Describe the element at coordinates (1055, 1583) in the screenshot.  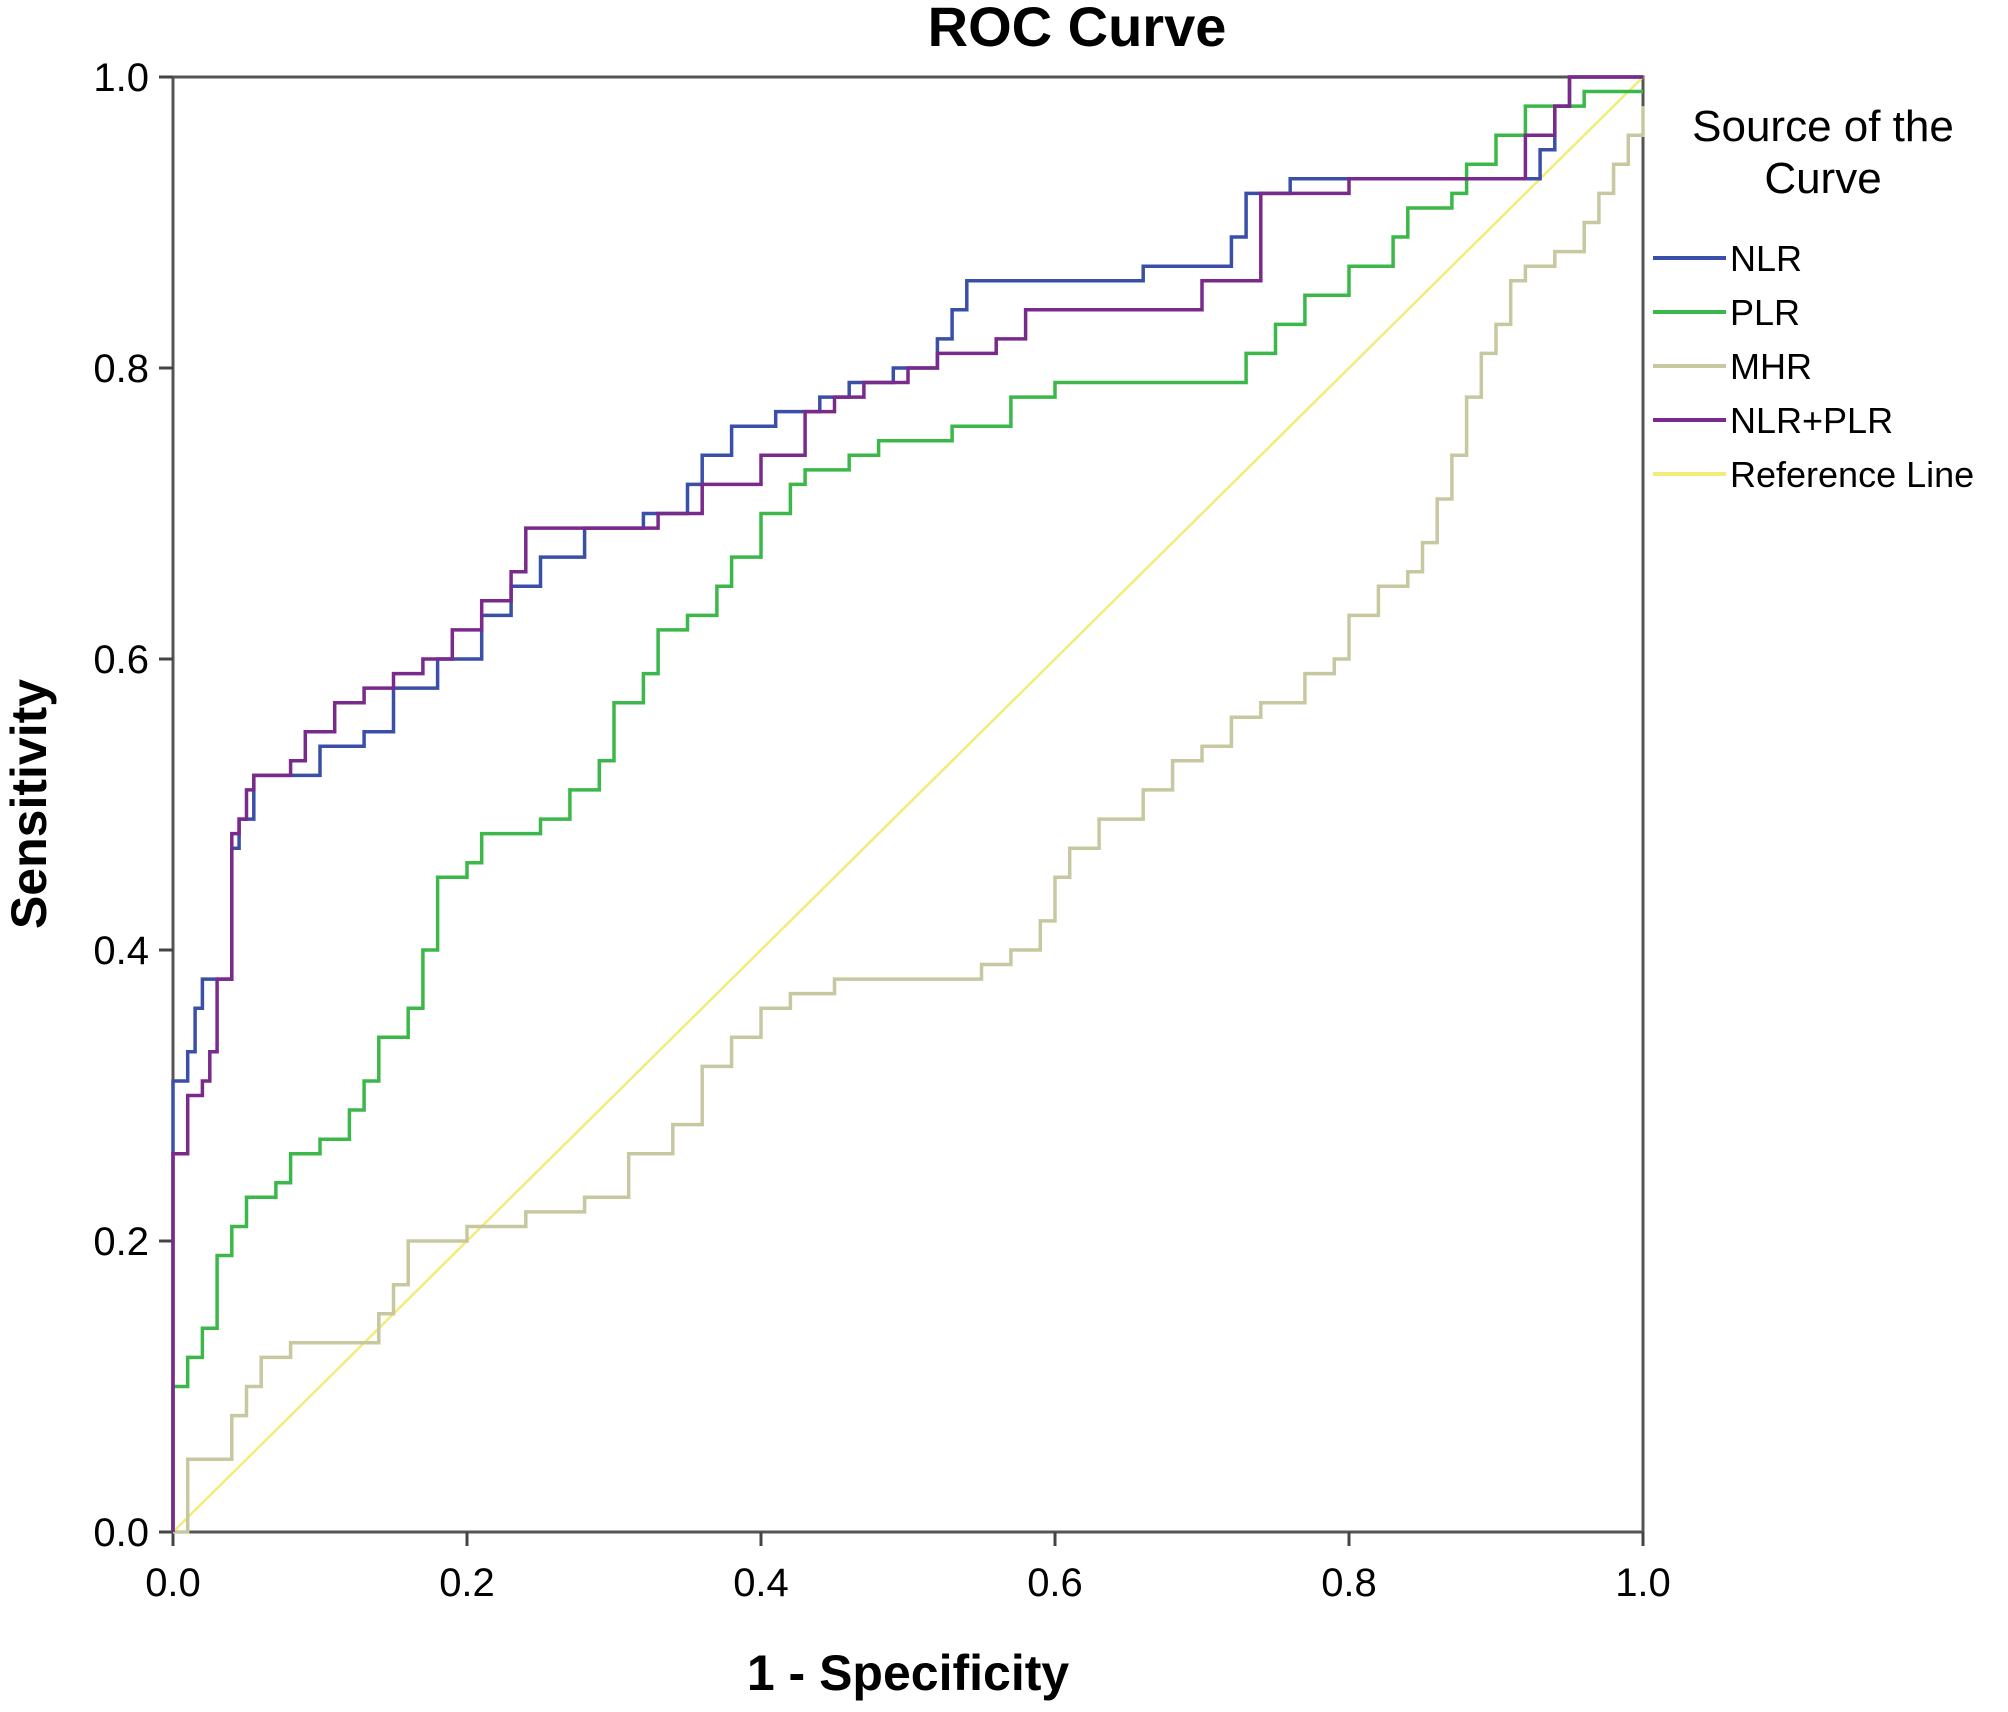
I see `x-tick-label: 0.6` at that location.